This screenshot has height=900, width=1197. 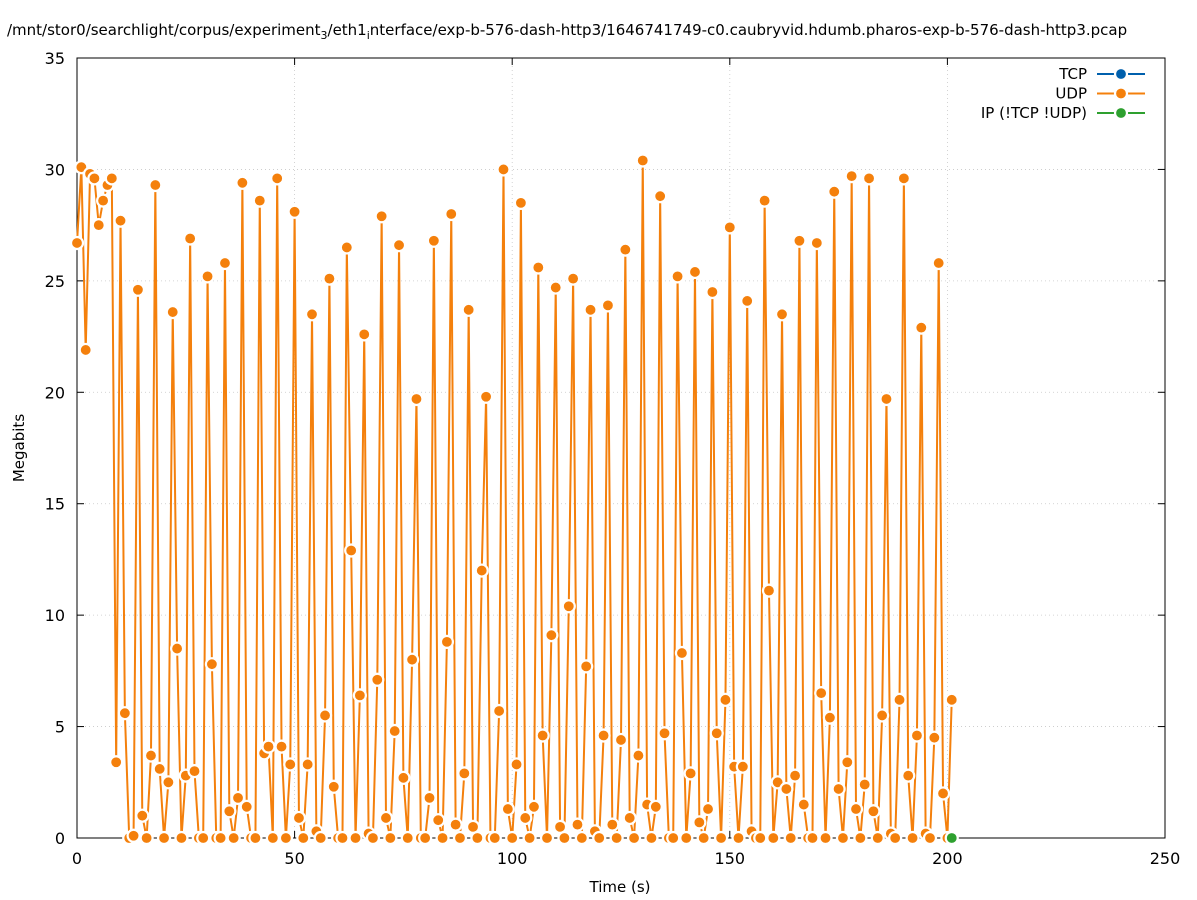 What do you see at coordinates (1165, 858) in the screenshot?
I see `x-tick-label: 250` at bounding box center [1165, 858].